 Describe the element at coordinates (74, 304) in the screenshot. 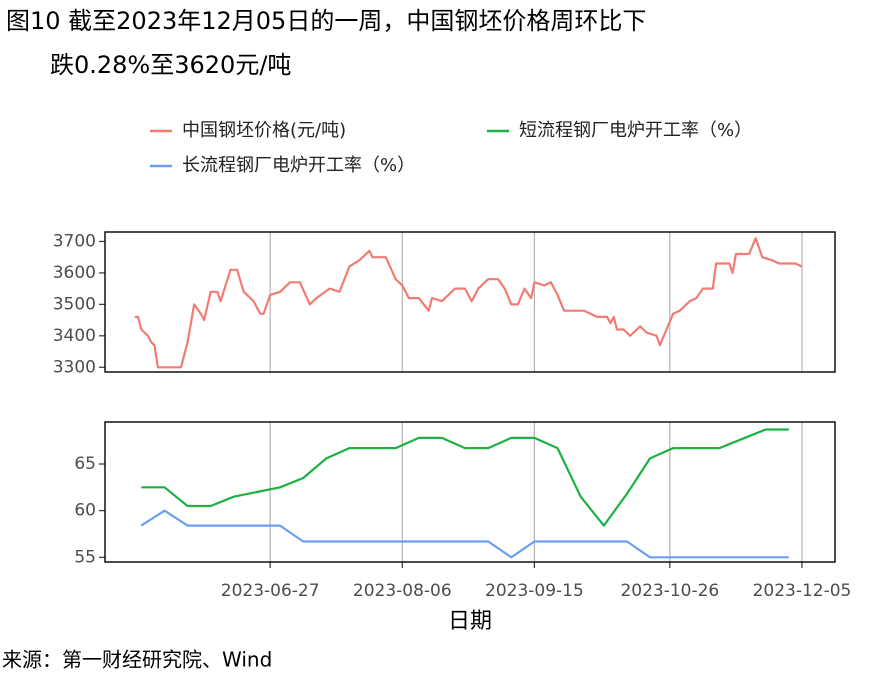

I see `y-tick-label: 3500` at that location.